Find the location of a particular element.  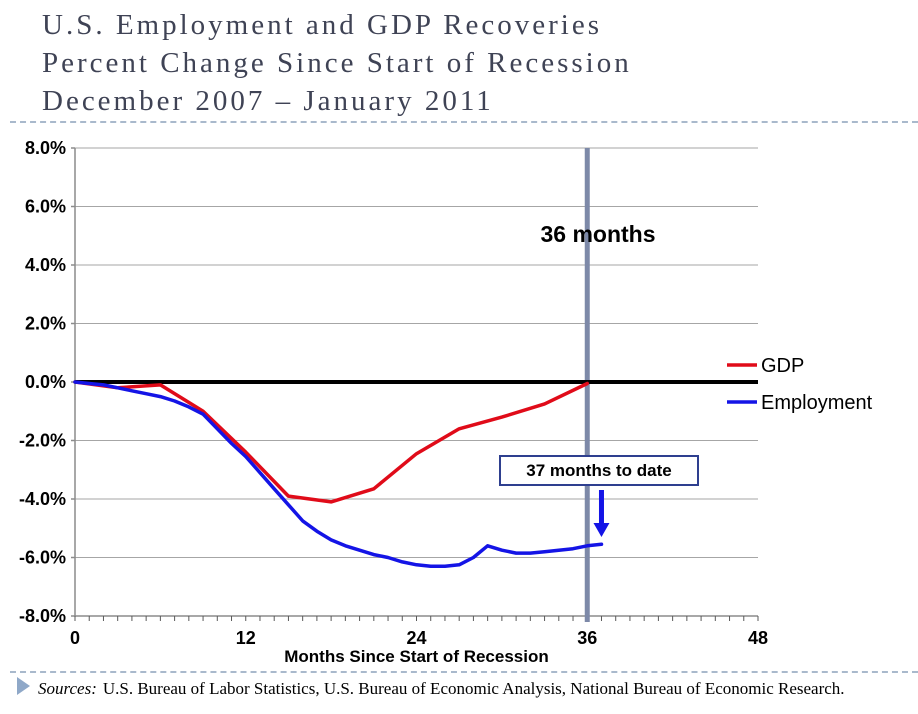

vline-36-months-label: 36 months is located at coordinates (598, 234).